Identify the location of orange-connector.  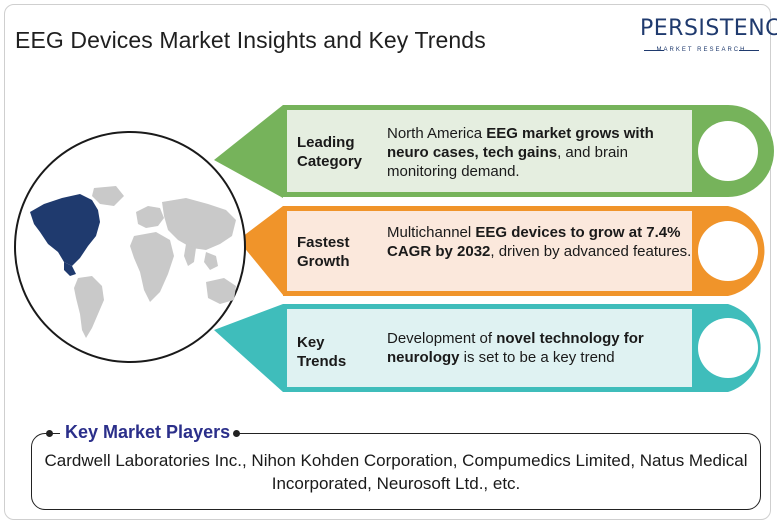
(260, 250).